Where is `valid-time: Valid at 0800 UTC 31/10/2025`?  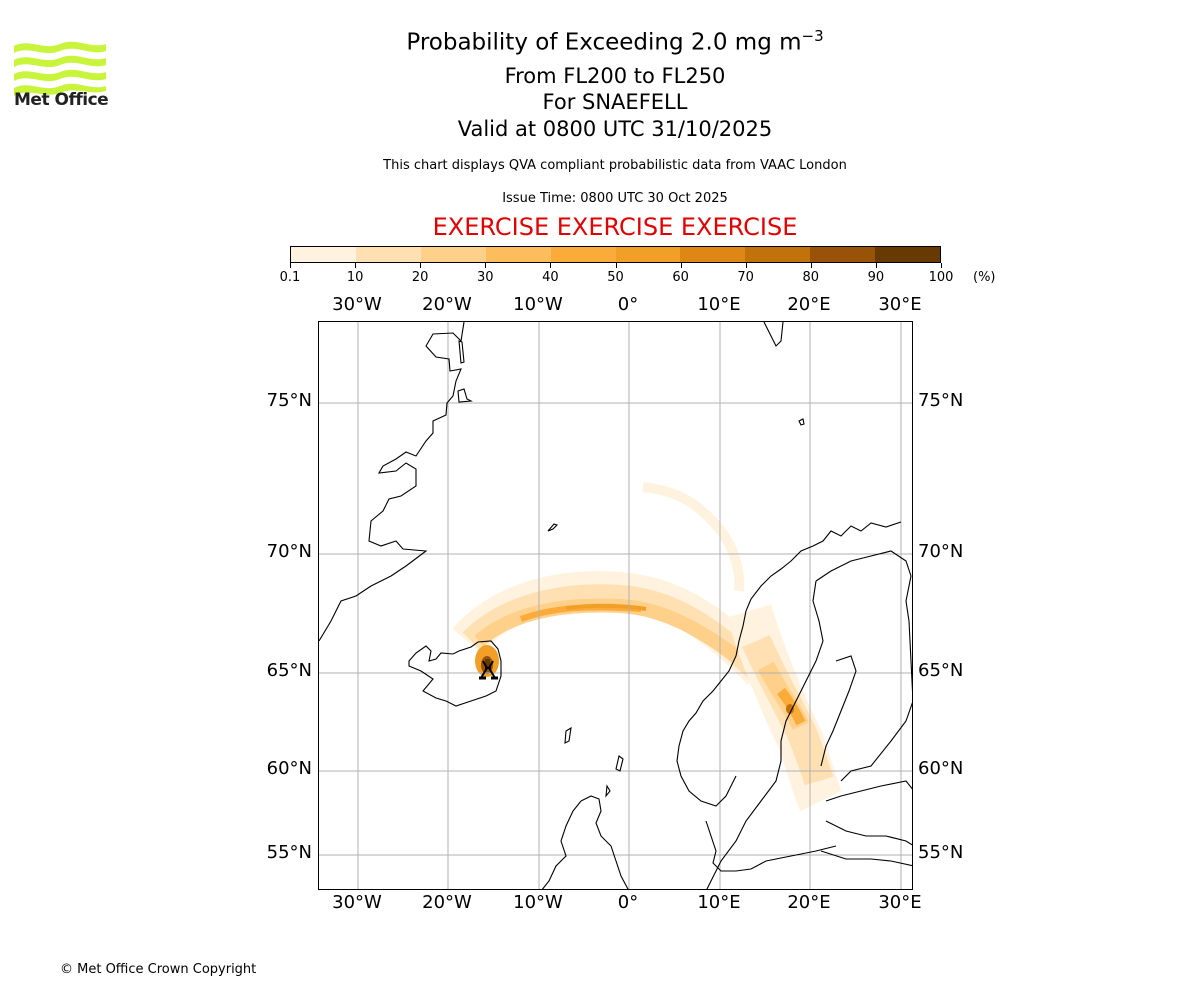
valid-time: Valid at 0800 UTC 31/10/2025 is located at coordinates (615, 129).